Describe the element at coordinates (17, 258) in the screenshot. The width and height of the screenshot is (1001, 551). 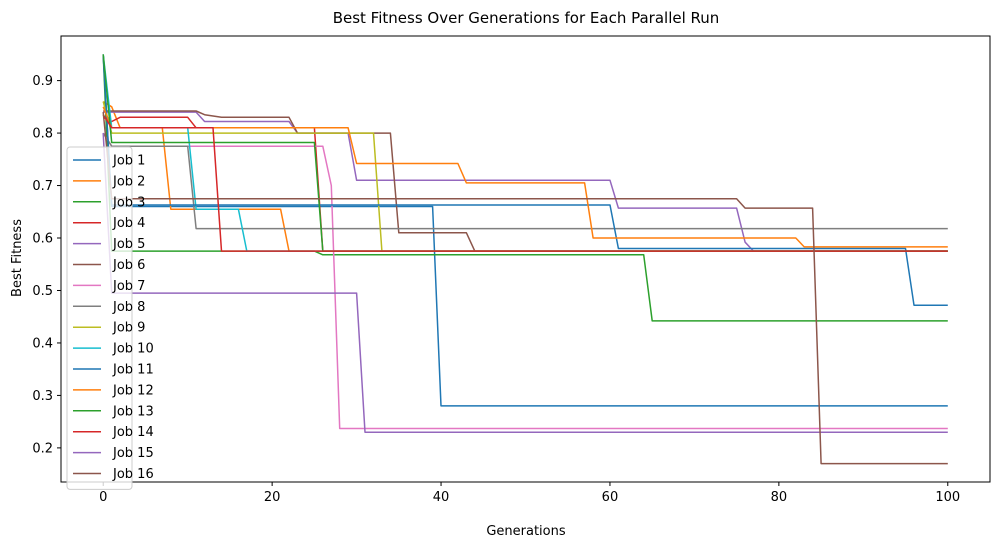
I see `y-axis-label: Best Fitness` at that location.